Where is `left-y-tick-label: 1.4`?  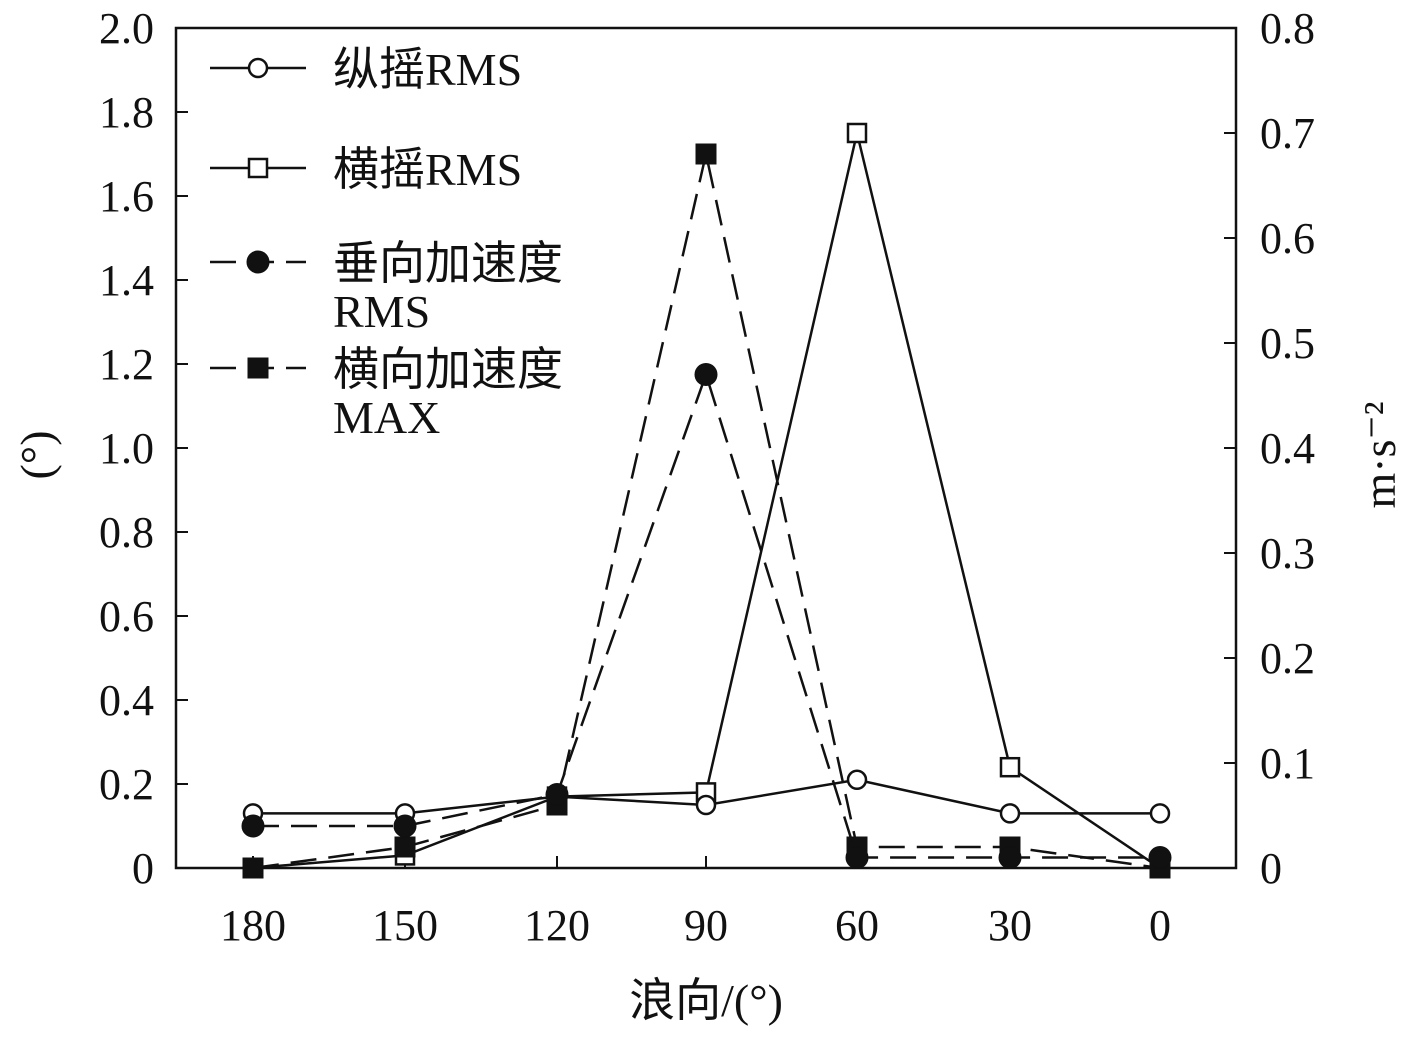 left-y-tick-label: 1.4 is located at coordinates (126, 280).